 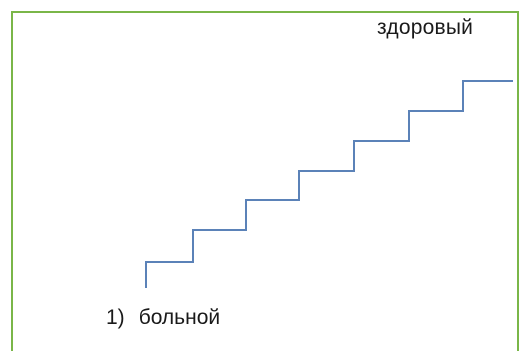 I want to click on sick-label: 1) больной, so click(x=163, y=318).